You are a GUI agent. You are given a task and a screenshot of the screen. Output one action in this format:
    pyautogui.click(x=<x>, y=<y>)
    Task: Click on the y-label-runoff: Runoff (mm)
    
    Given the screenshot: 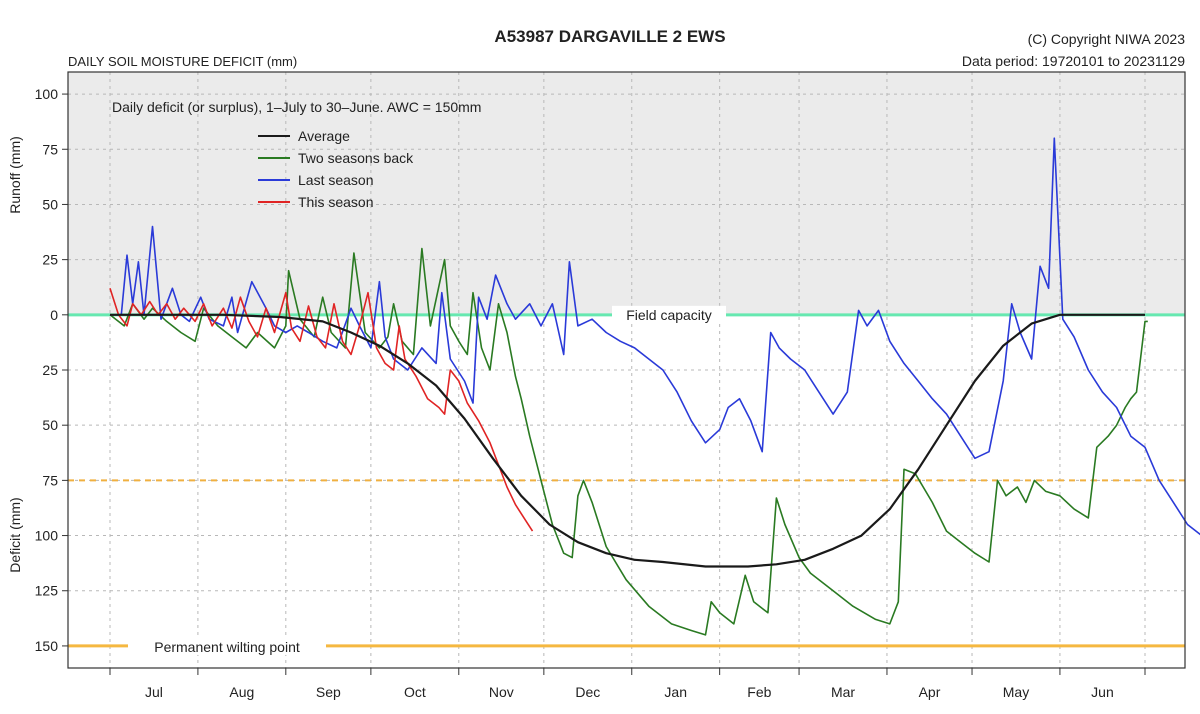 What is the action you would take?
    pyautogui.click(x=15, y=175)
    